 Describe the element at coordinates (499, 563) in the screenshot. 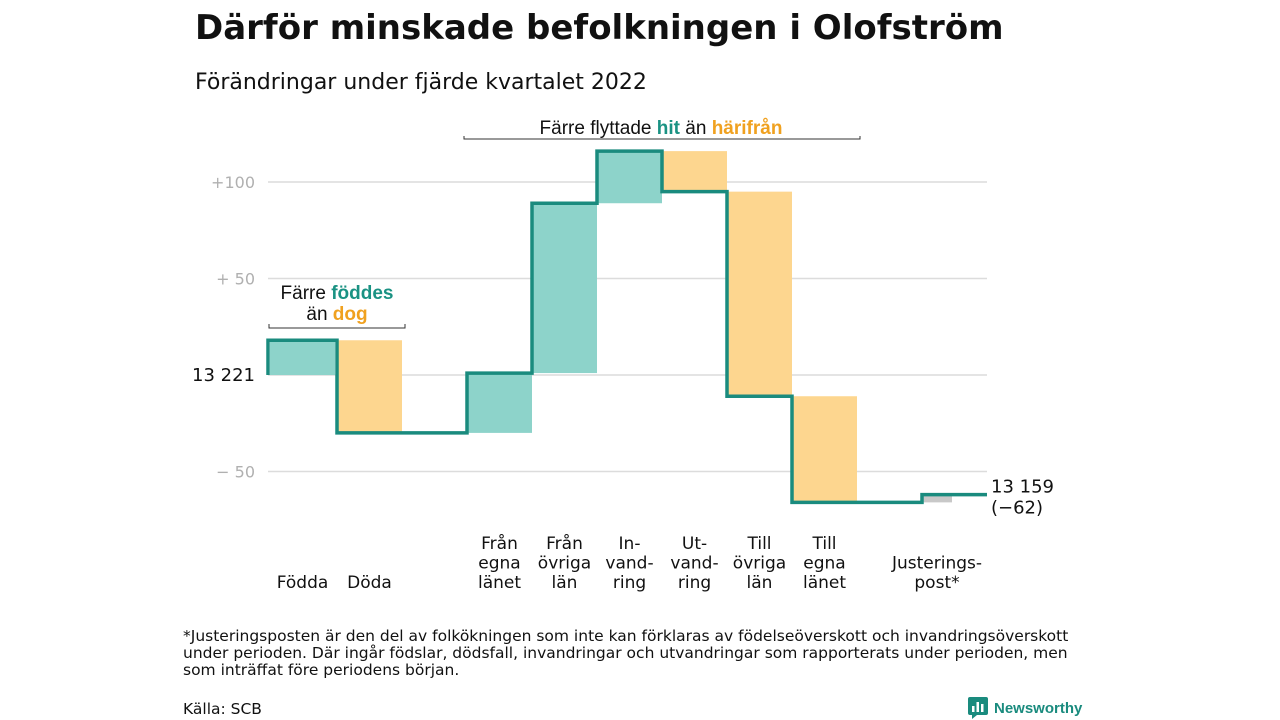

I see `category-label: Från egna länet` at that location.